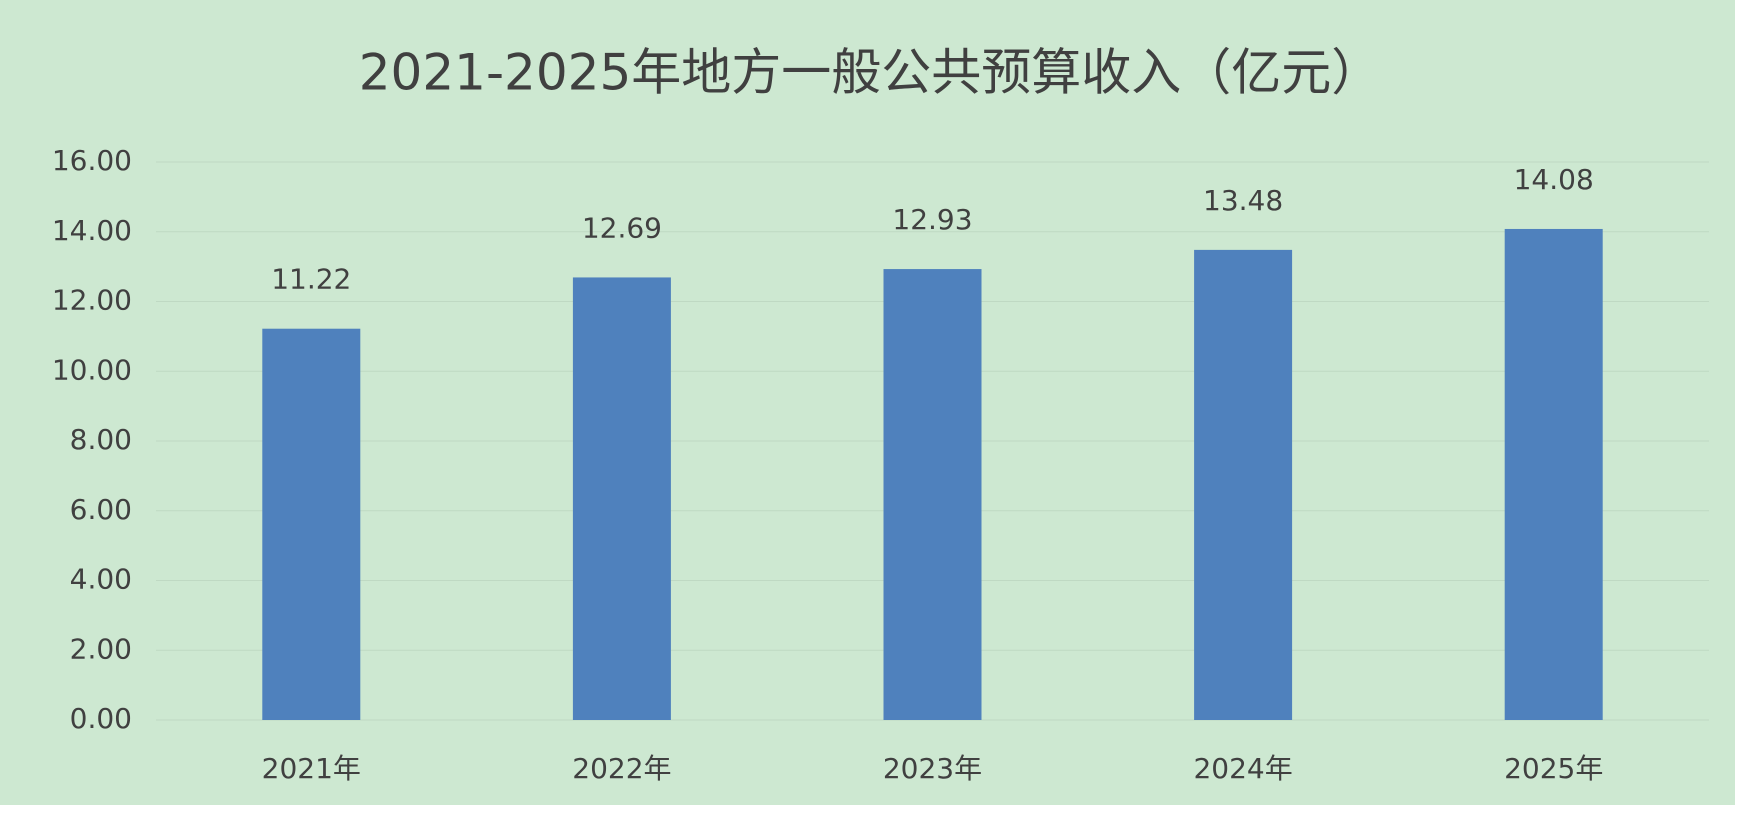  I want to click on y-tick-label: 10.00, so click(92, 369).